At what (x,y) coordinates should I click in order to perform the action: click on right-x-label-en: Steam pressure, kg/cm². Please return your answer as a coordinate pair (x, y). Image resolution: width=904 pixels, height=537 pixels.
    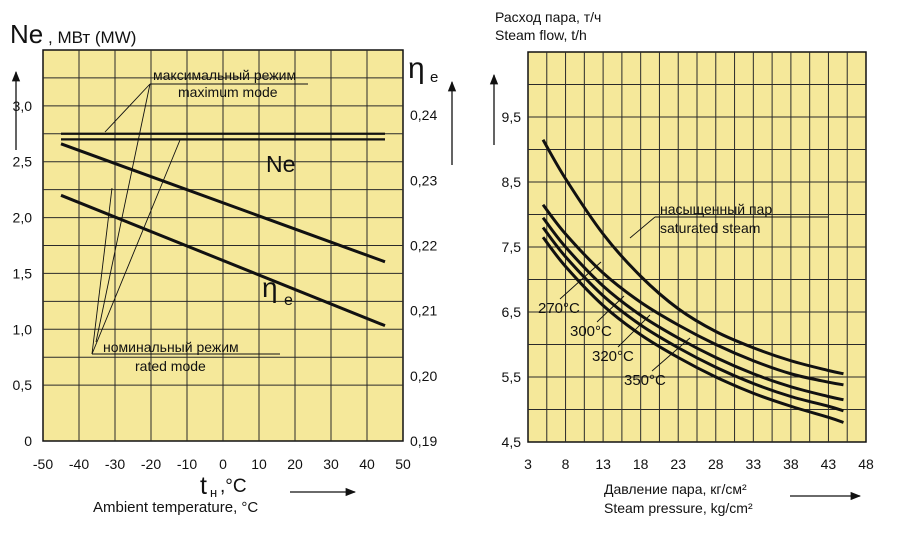
    Looking at the image, I should click on (678, 508).